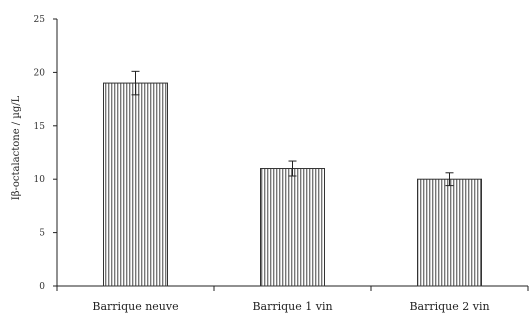 This screenshot has height=324, width=529. I want to click on y-tick-label-5: 25, so click(40, 20).